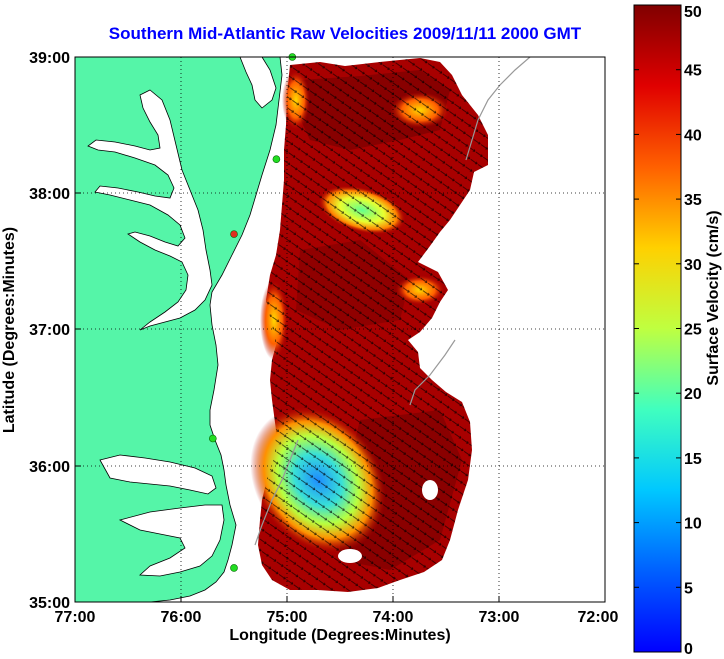 This screenshot has width=724, height=659. I want to click on pamlico-sound, so click(171, 540).